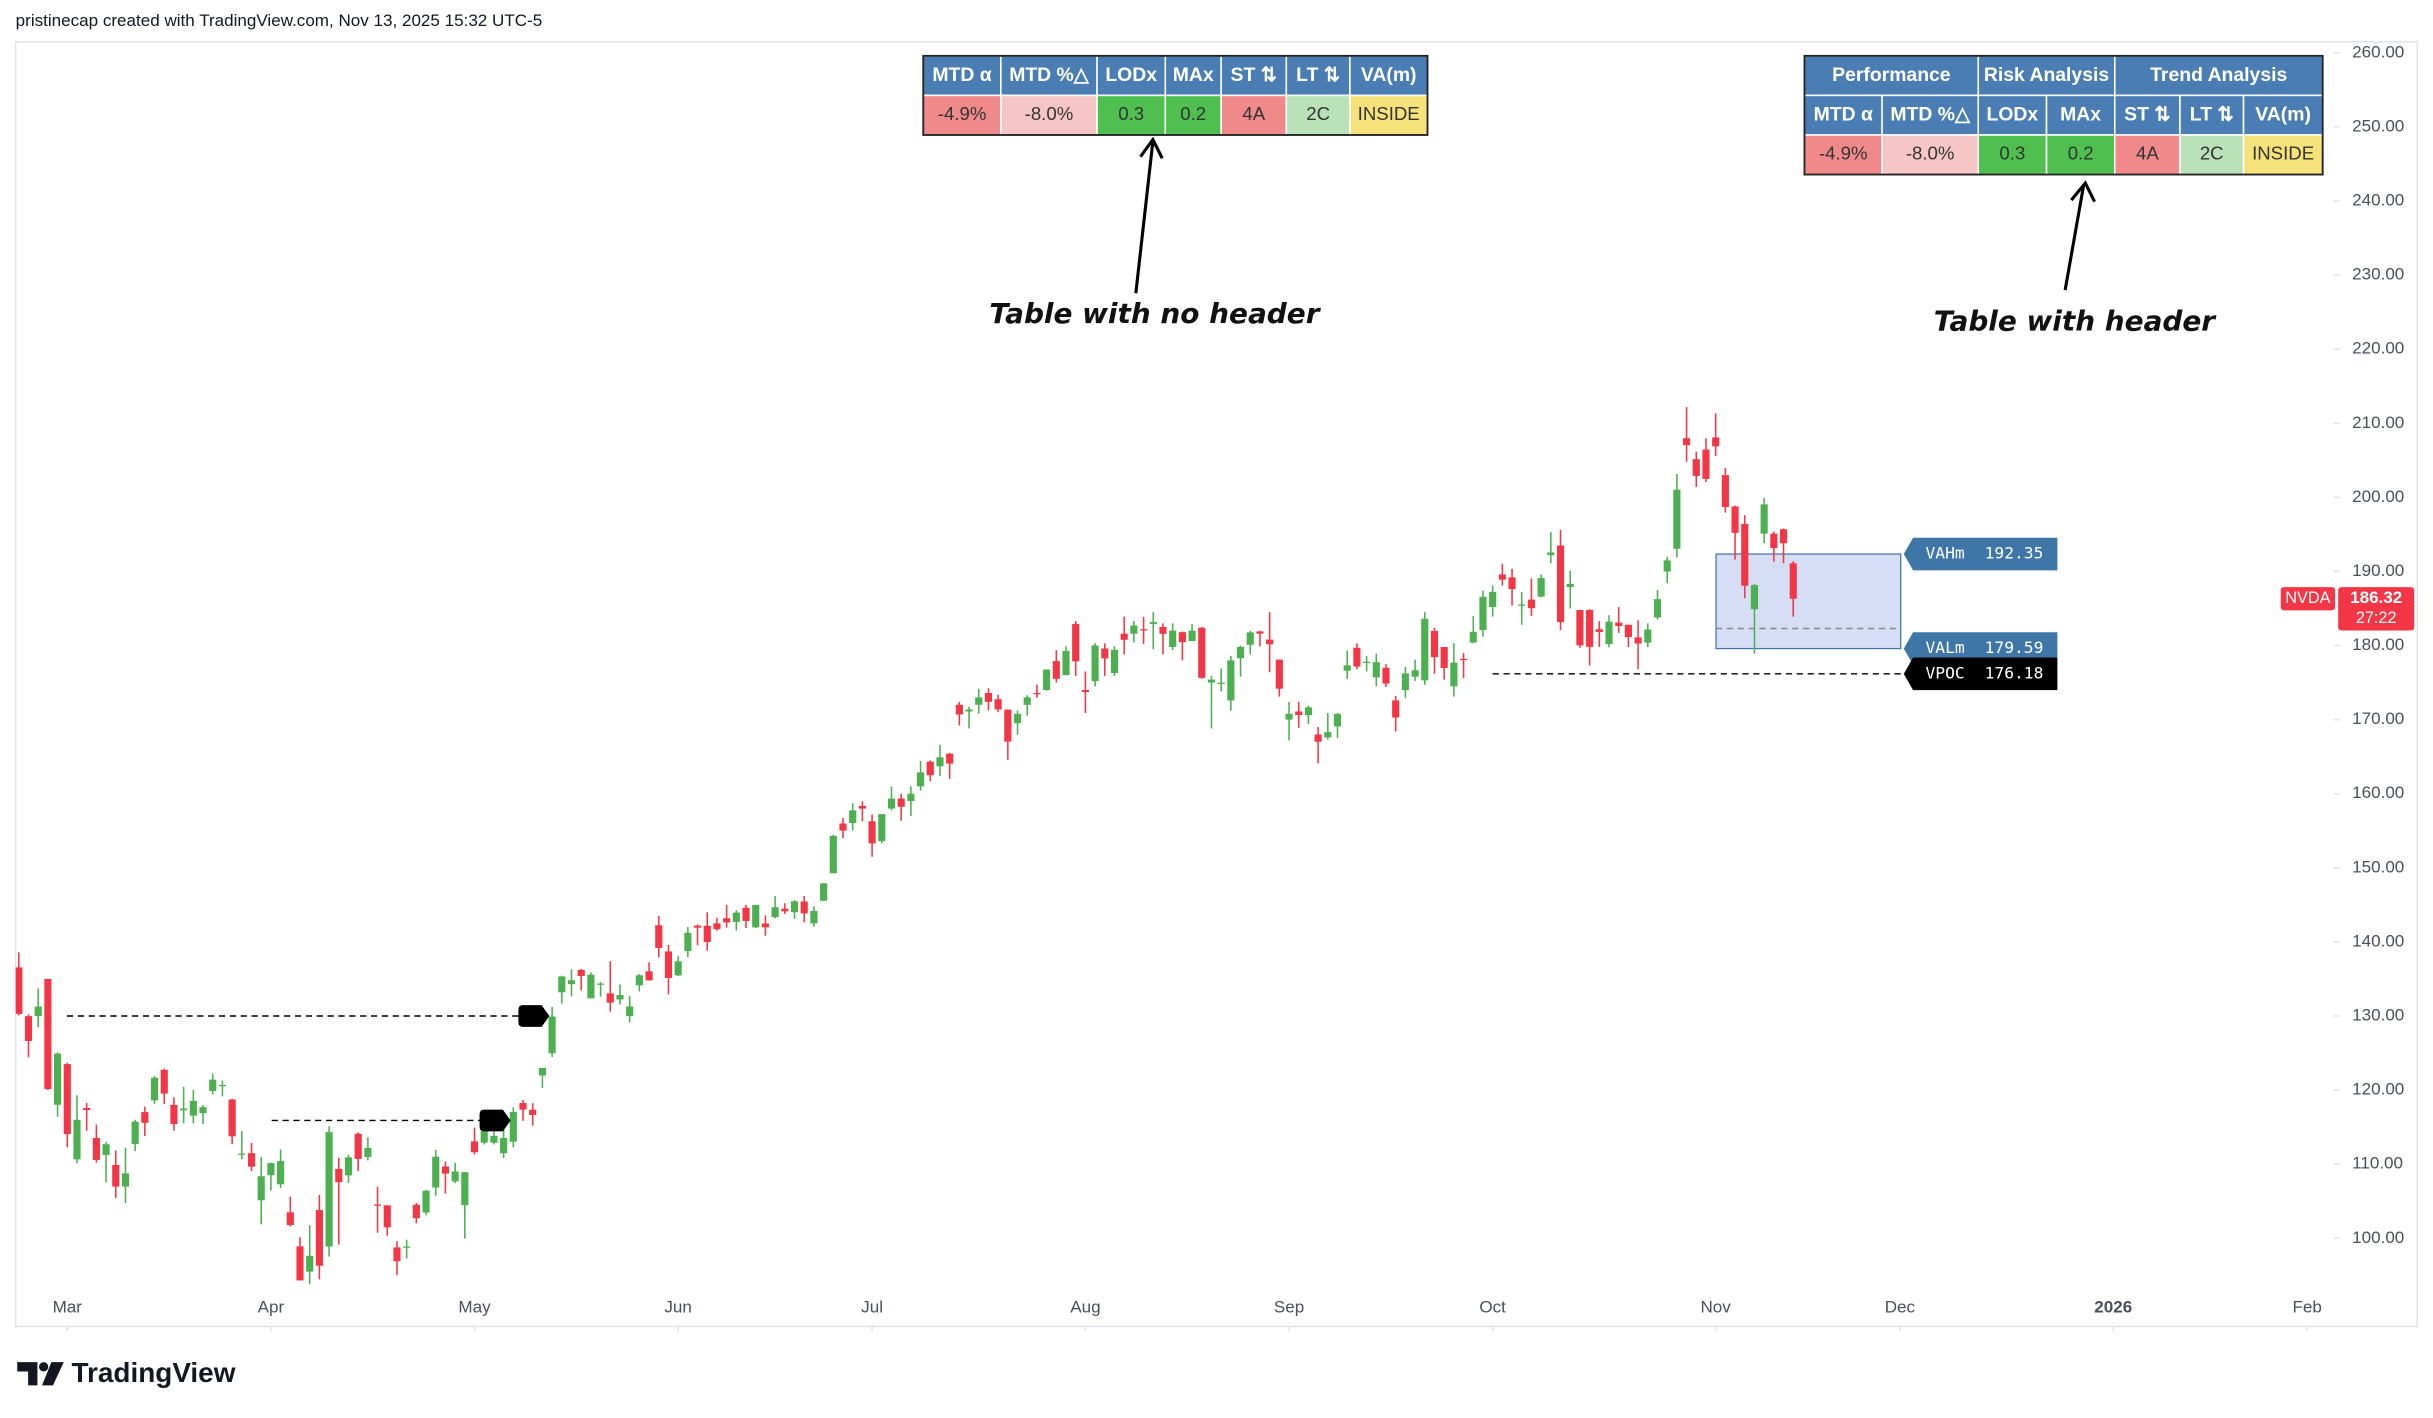 This screenshot has height=1418, width=2433. Describe the element at coordinates (2283, 114) in the screenshot. I see `table-header-label: VA(m)` at that location.